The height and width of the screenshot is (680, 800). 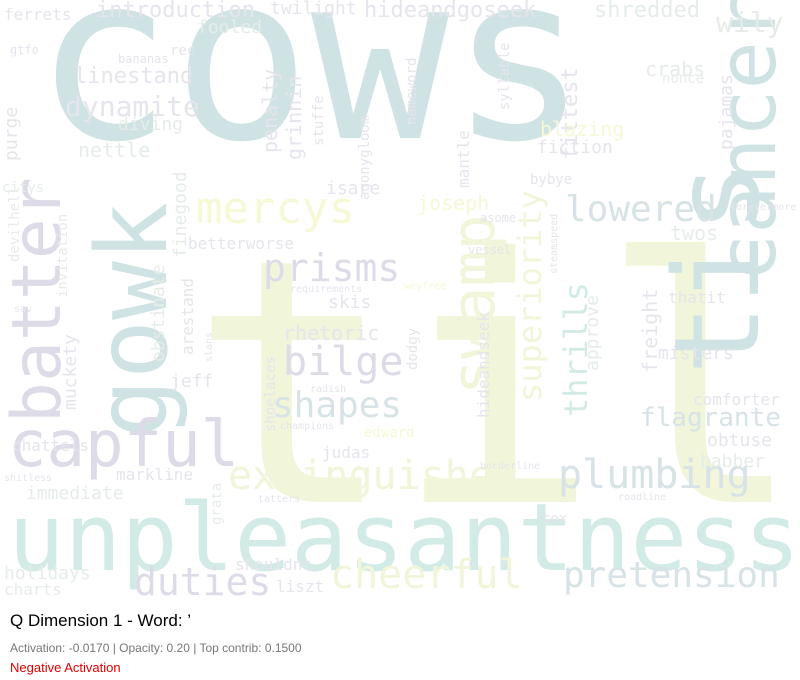 I want to click on cloud-word: penalty, so click(x=270, y=110).